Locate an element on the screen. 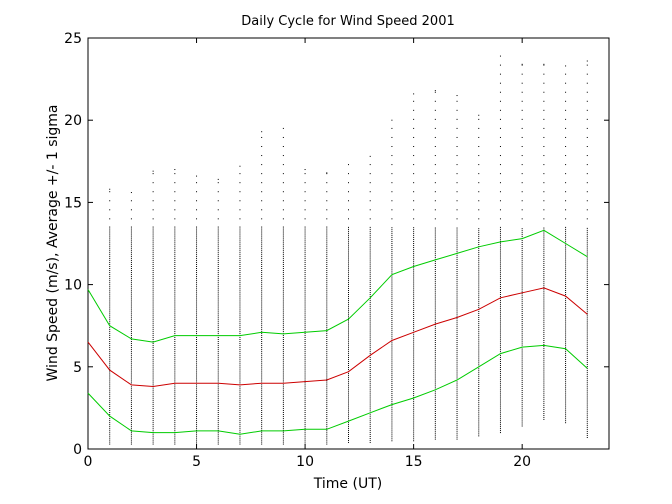 Image resolution: width=672 pixels, height=504 pixels. x-tick-label: 10 is located at coordinates (305, 462).